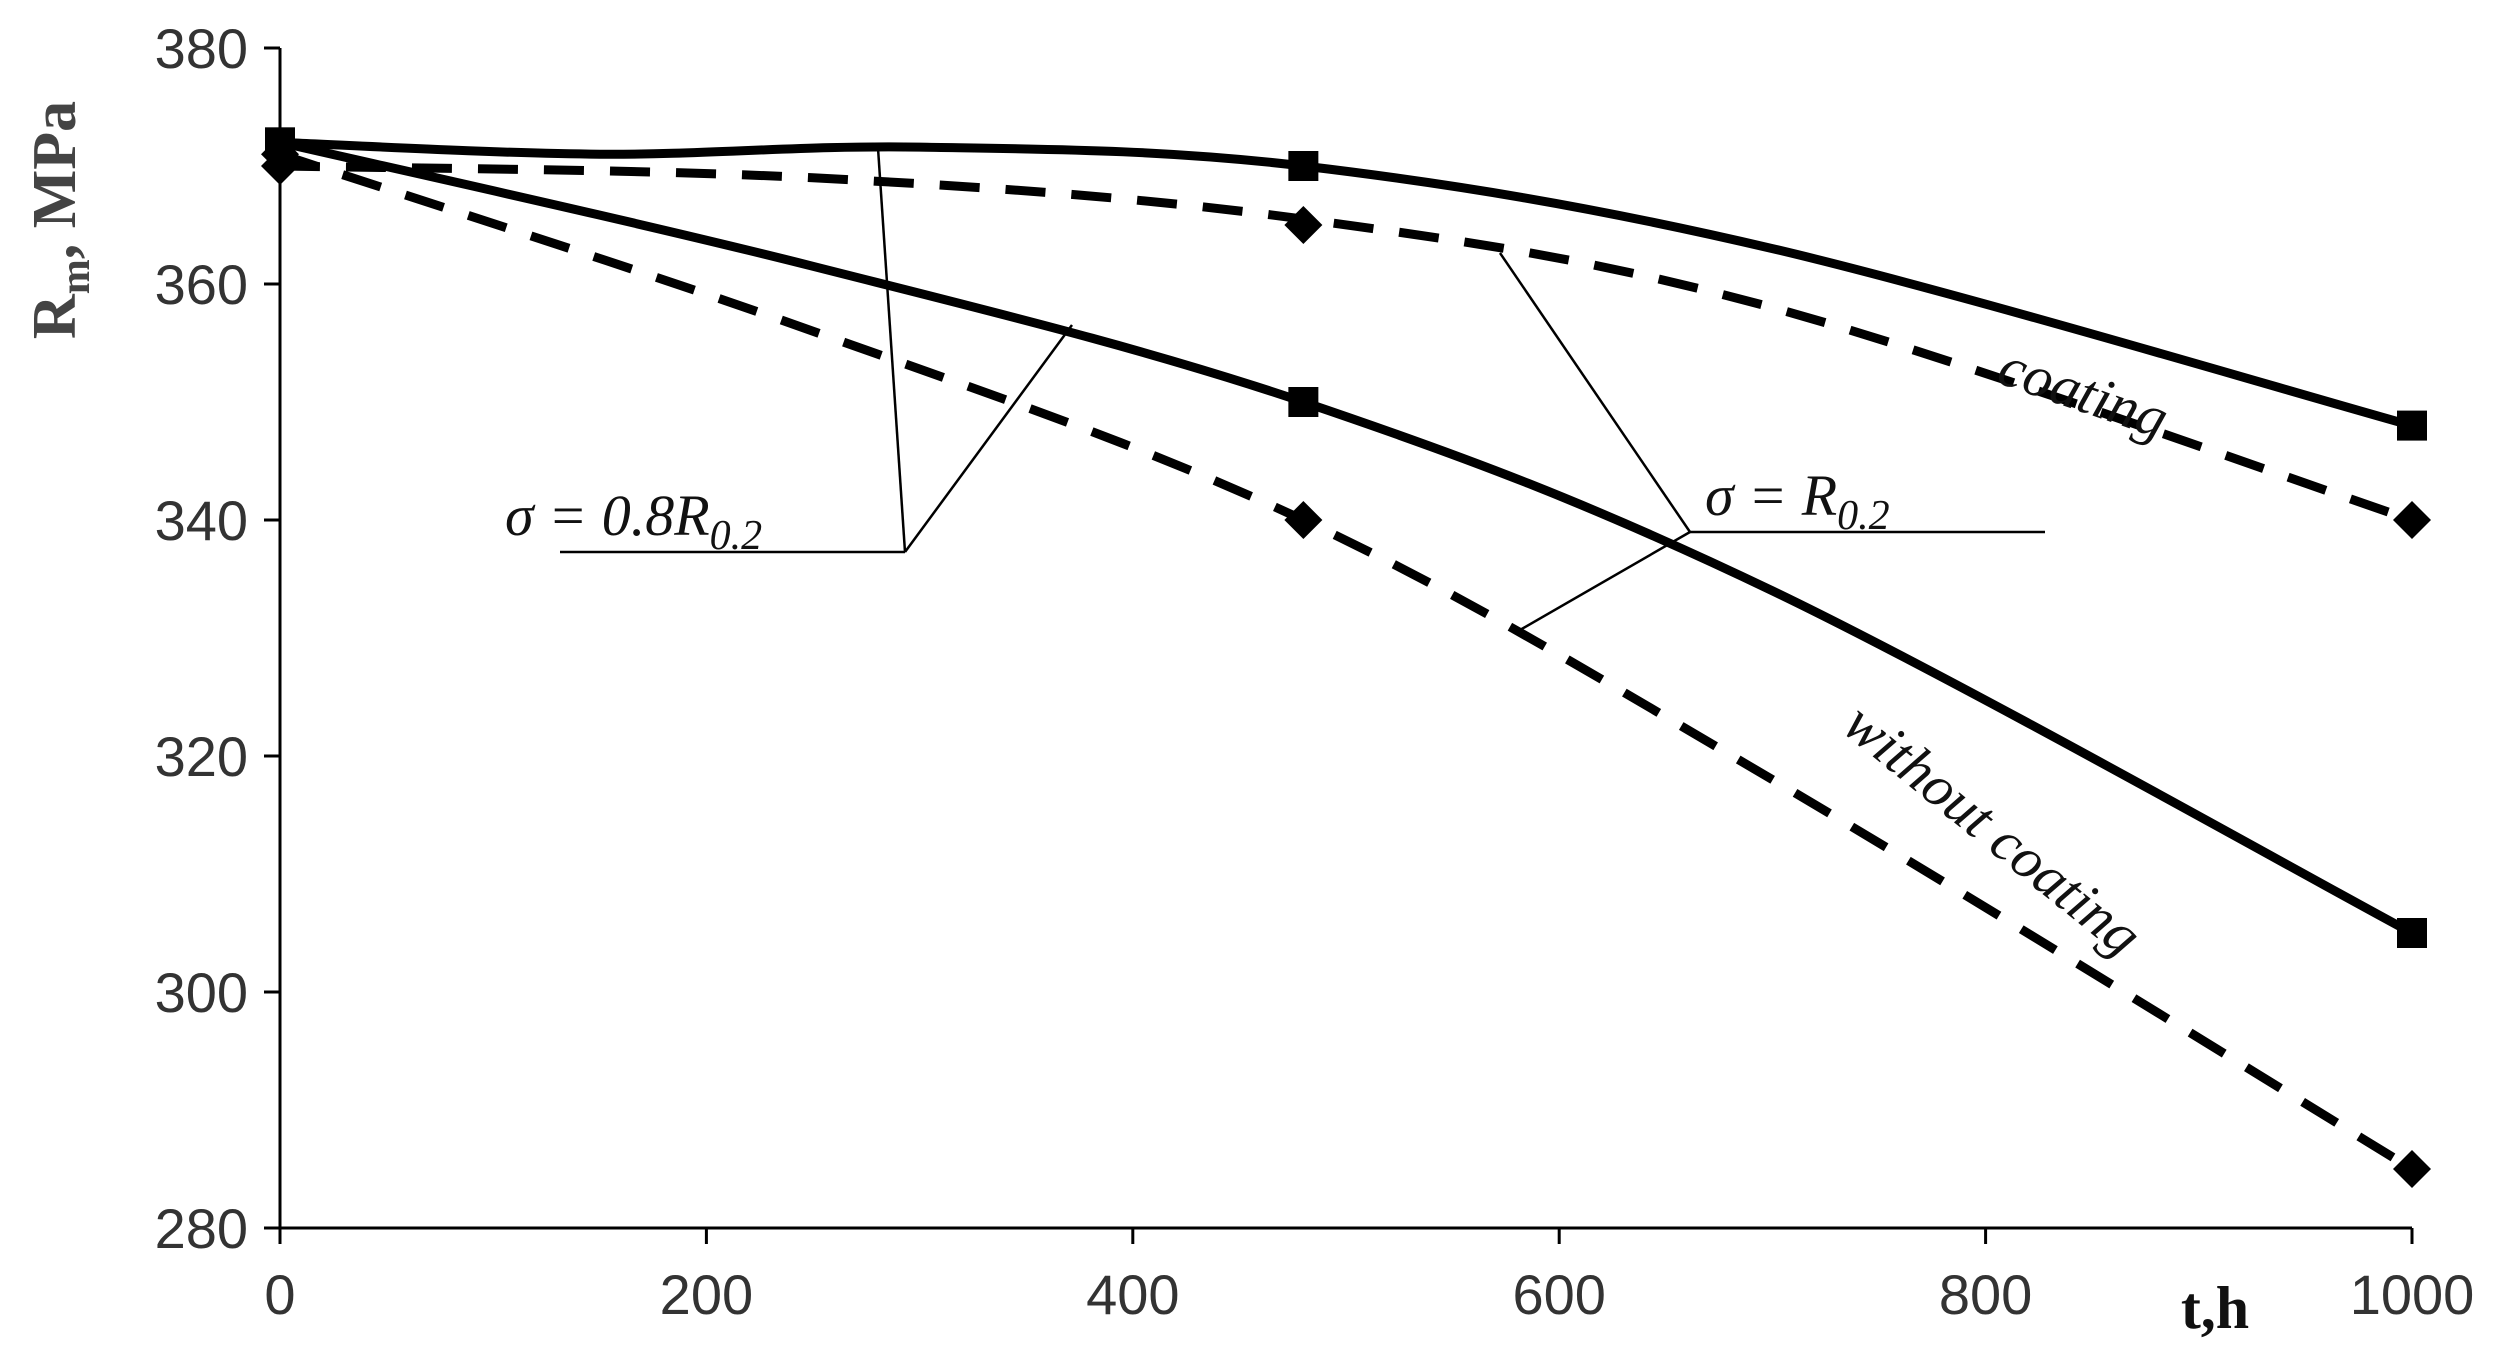 The height and width of the screenshot is (1368, 2502). I want to click on annotation-sigma-1-main: σ = R, so click(1771, 495).